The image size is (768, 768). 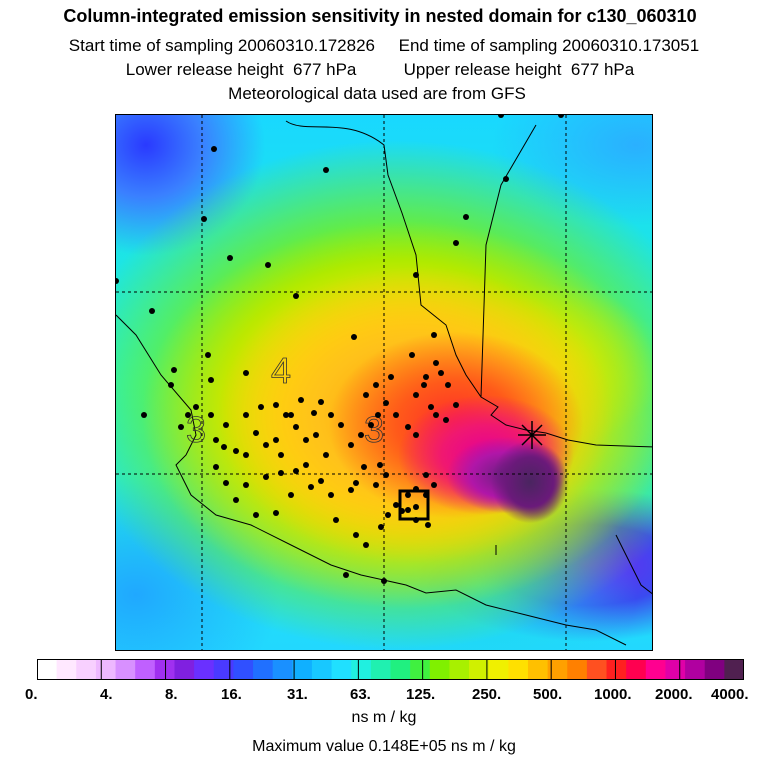 I want to click on colorbar-tick-label: 8., so click(x=171, y=694).